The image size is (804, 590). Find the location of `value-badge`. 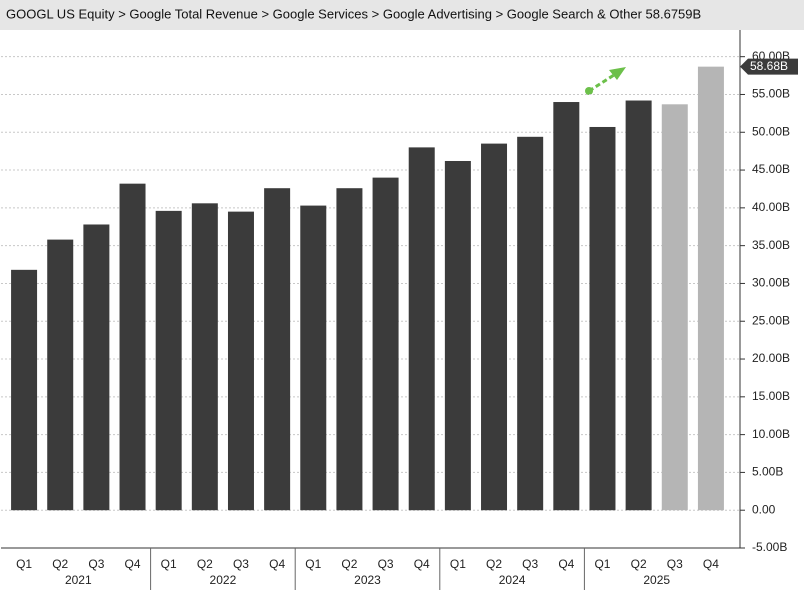

value-badge is located at coordinates (769, 66).